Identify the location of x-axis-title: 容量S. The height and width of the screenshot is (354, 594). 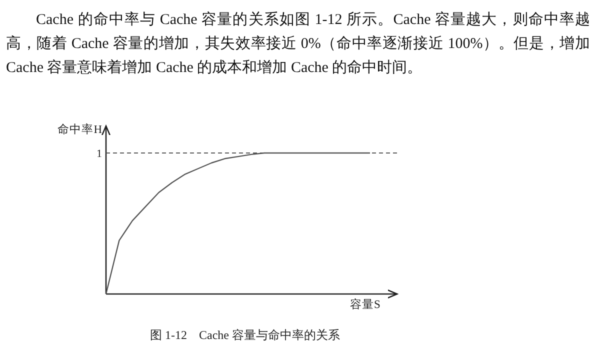
(365, 304).